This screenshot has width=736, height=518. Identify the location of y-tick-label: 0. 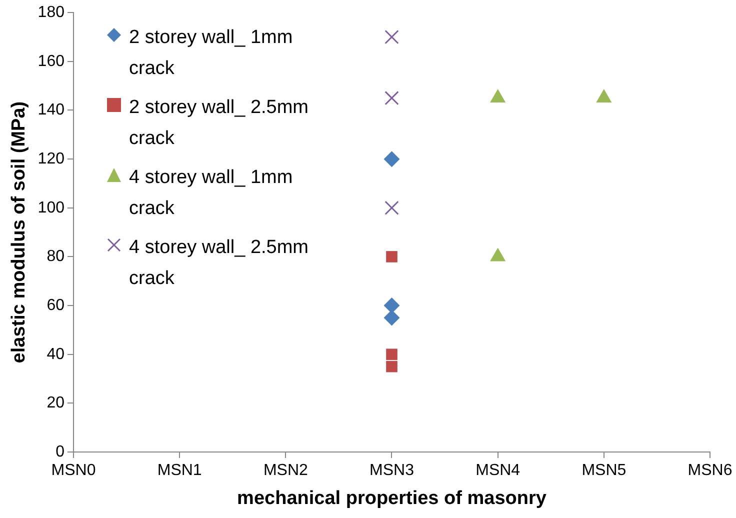
(60, 451).